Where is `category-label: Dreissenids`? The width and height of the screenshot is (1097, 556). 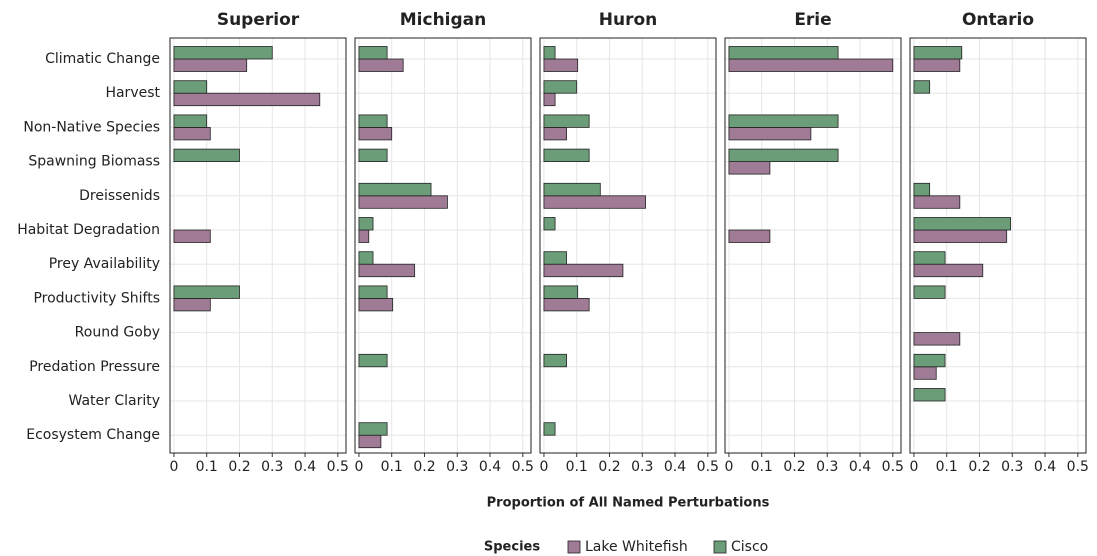
category-label: Dreissenids is located at coordinates (119, 196).